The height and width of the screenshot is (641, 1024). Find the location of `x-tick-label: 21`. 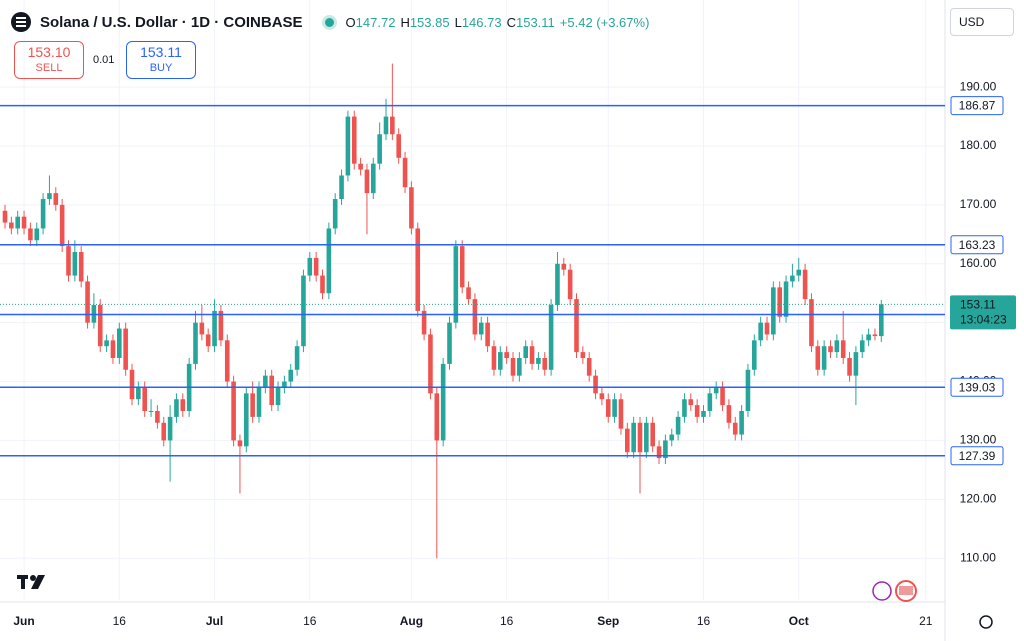

x-tick-label: 21 is located at coordinates (926, 621).